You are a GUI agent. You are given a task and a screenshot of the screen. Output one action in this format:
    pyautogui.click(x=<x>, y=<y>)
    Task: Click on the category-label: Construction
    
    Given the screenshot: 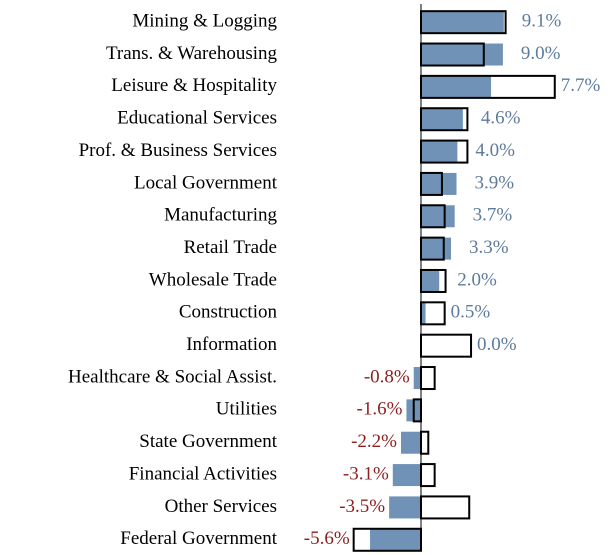 What is the action you would take?
    pyautogui.click(x=228, y=312)
    